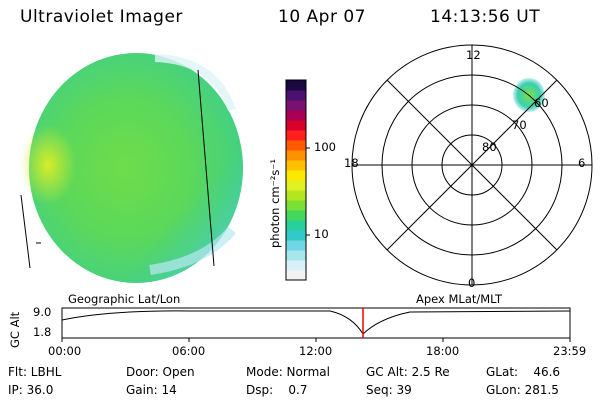 This screenshot has height=400, width=600. I want to click on colorbar-unit-label: photon cm⁻²s⁻¹, so click(275, 203).